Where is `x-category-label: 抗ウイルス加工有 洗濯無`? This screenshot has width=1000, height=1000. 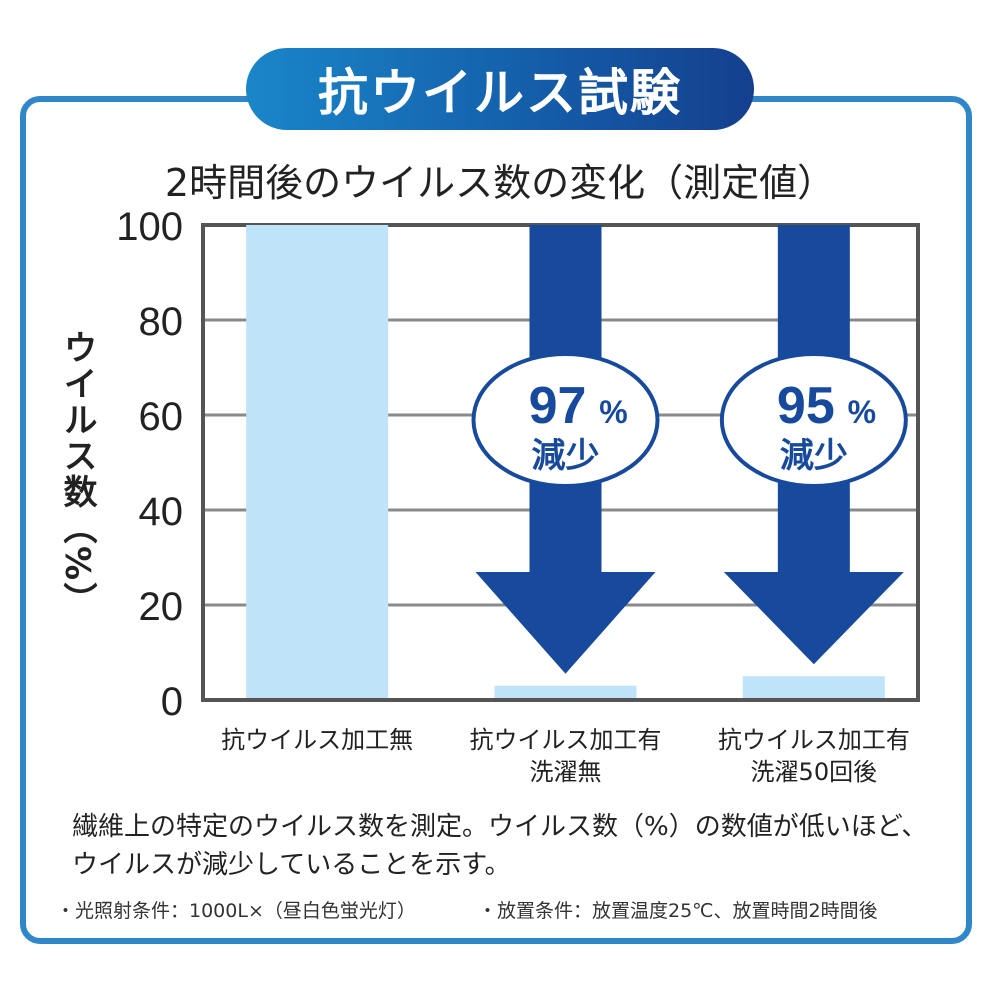 x-category-label: 抗ウイルス加工有 洗濯無 is located at coordinates (566, 756).